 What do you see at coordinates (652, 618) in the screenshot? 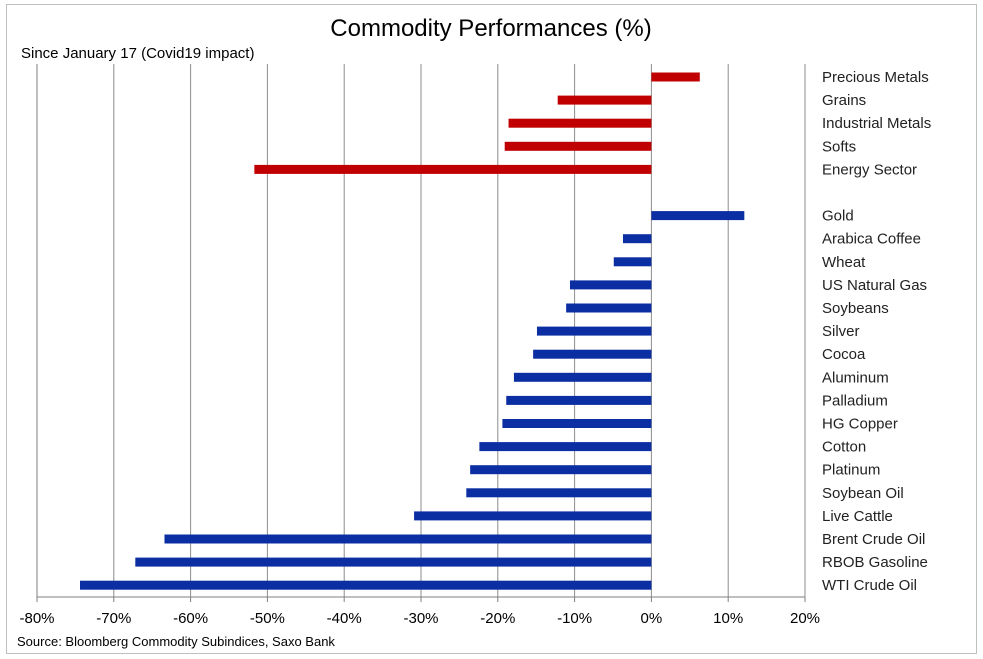
I see `x-tick-label: 0%` at bounding box center [652, 618].